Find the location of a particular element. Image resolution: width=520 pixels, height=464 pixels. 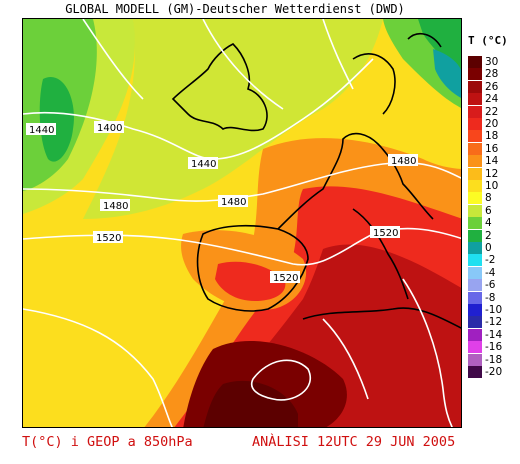

legend-item: -18 is located at coordinates (494, 359).